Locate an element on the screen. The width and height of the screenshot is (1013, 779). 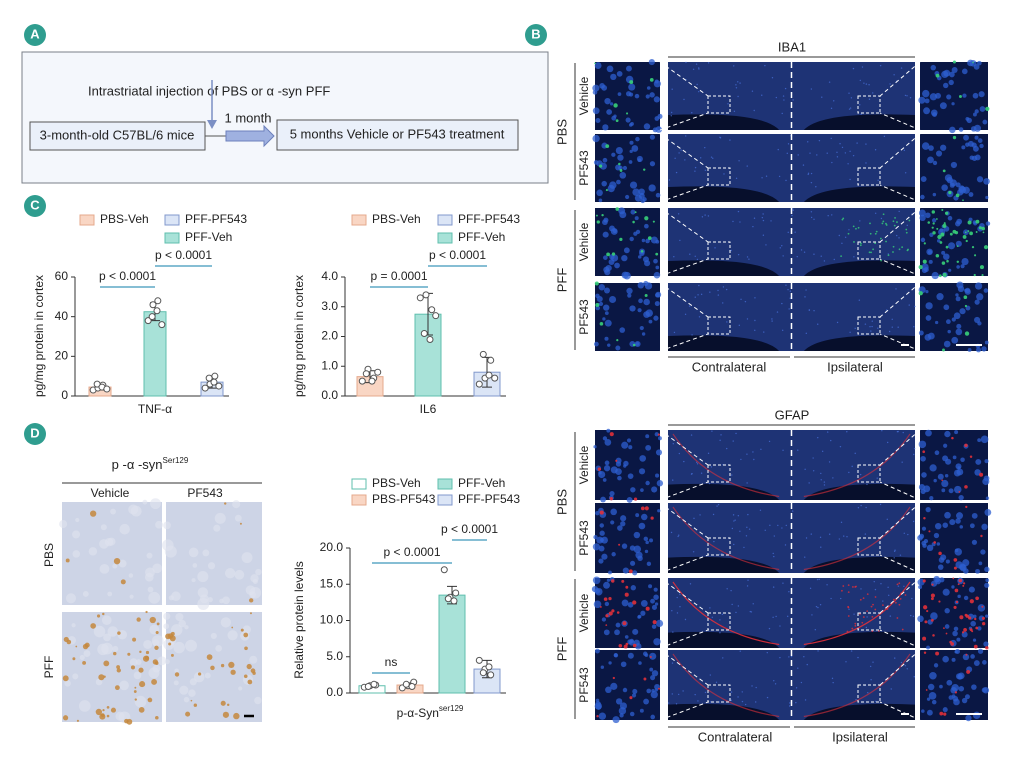
legend-swatch is located at coordinates (359, 500).